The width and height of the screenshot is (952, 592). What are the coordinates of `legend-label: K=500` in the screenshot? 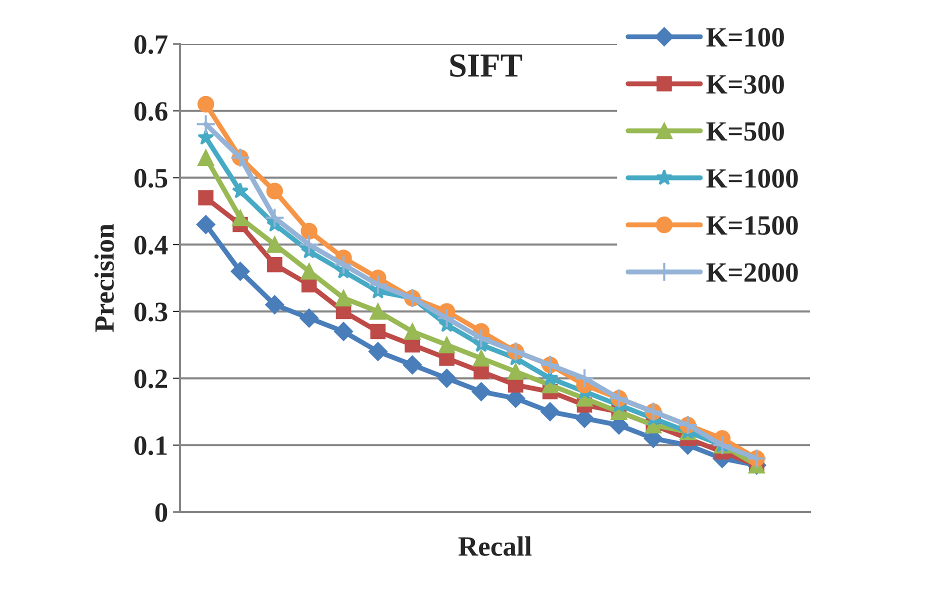 It's located at (745, 131).